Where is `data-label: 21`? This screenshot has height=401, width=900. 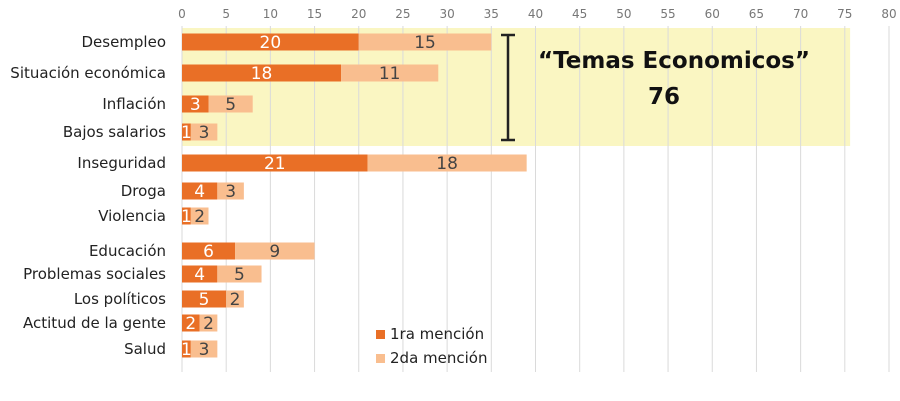
data-label: 21 is located at coordinates (275, 164).